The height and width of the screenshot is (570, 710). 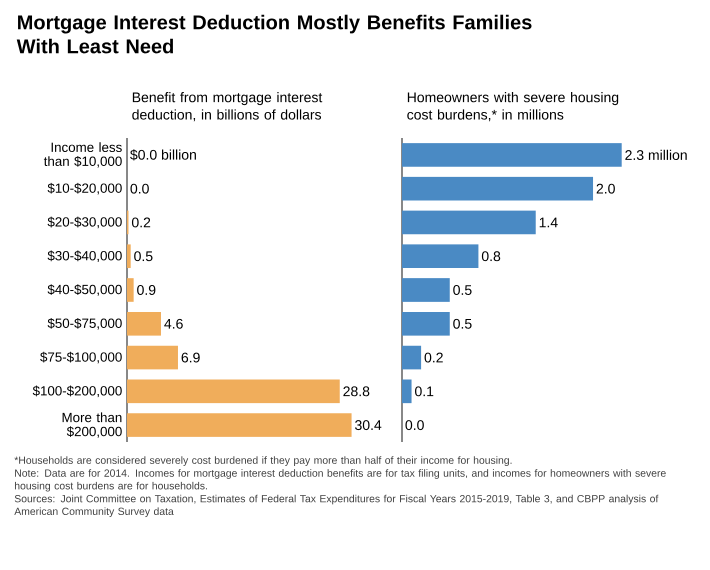 What do you see at coordinates (85, 256) in the screenshot?
I see `y-tick-label: $30-$40,000` at bounding box center [85, 256].